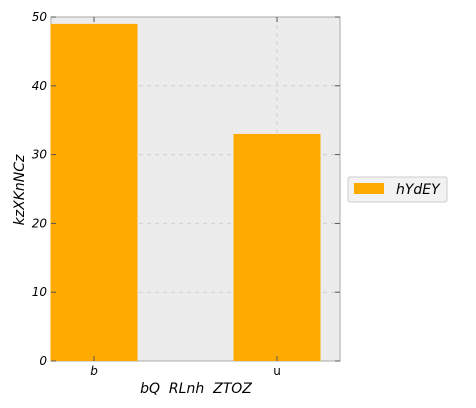 The image size is (476, 408). Describe the element at coordinates (43, 361) in the screenshot. I see `y-tick-label: 0` at that location.